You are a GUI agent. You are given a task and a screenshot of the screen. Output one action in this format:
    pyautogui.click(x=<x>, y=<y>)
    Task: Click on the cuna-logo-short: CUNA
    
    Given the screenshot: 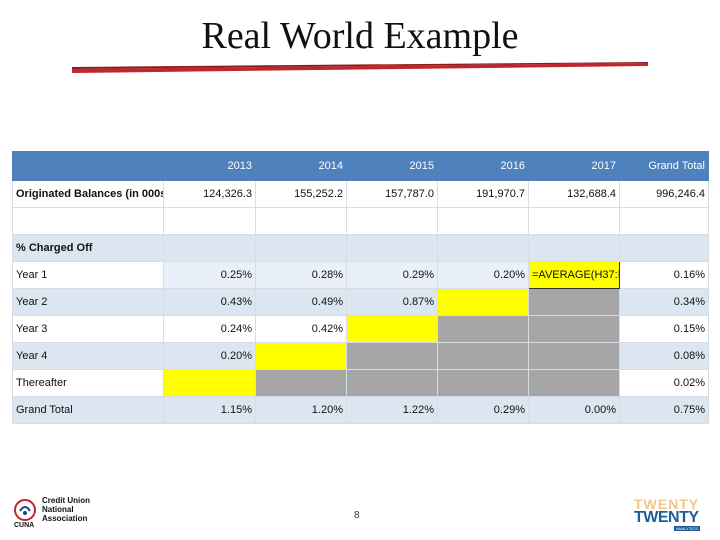 What is the action you would take?
    pyautogui.click(x=24, y=525)
    